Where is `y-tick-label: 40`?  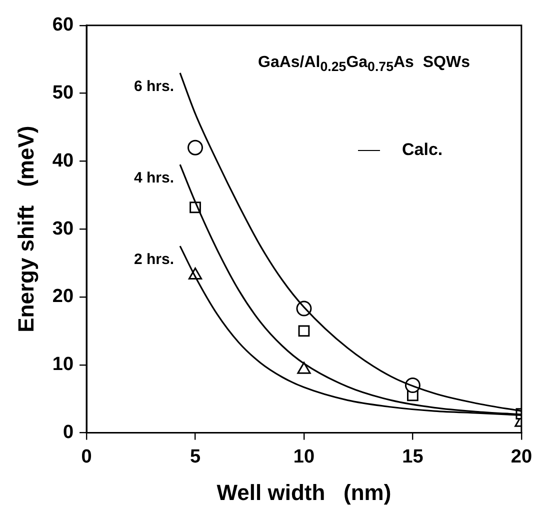
y-tick-label: 40 is located at coordinates (63, 161).